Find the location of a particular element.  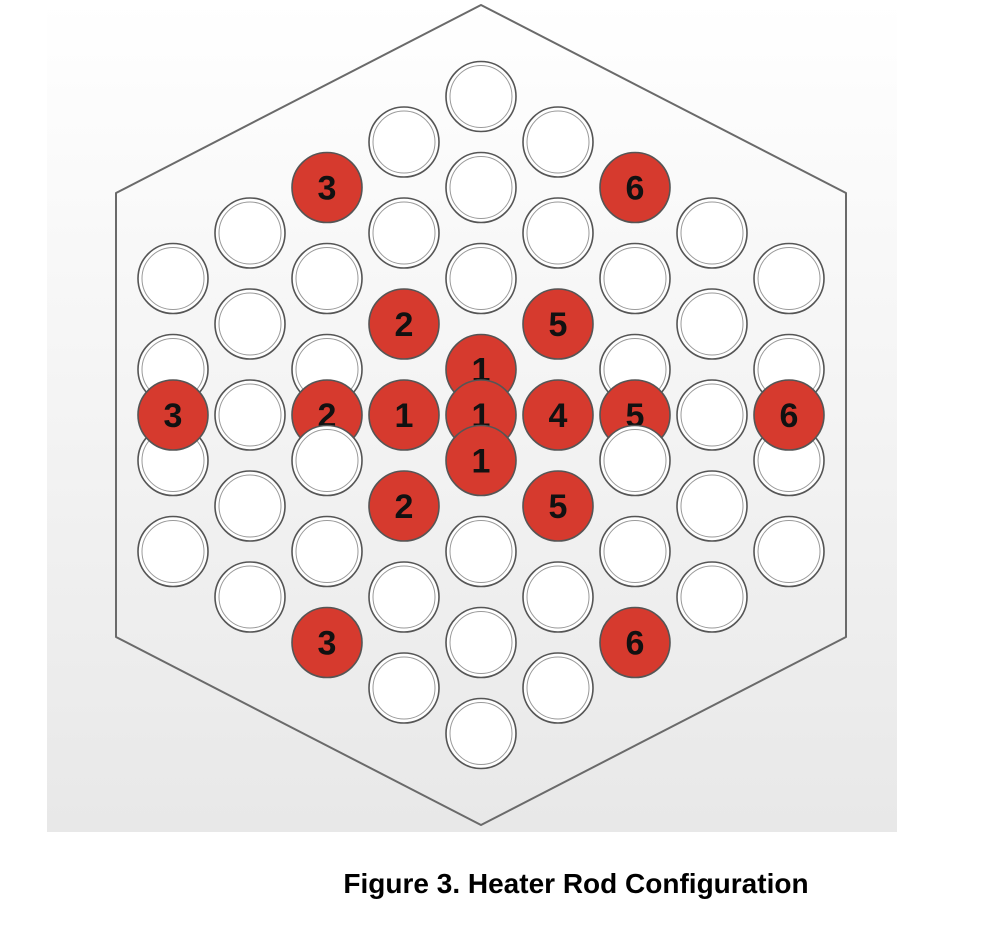

rod-label: 2 is located at coordinates (404, 325).